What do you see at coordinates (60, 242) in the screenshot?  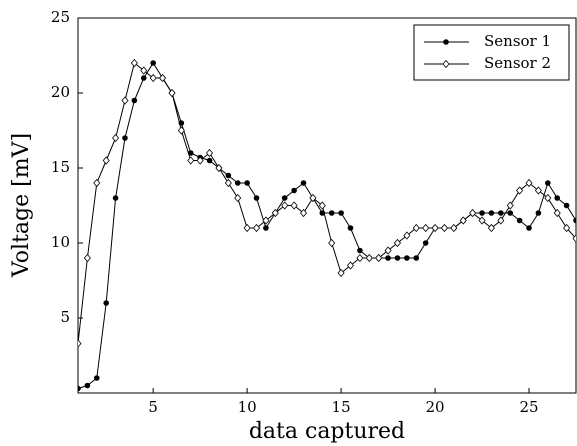 I see `y-tick-label: 10` at bounding box center [60, 242].